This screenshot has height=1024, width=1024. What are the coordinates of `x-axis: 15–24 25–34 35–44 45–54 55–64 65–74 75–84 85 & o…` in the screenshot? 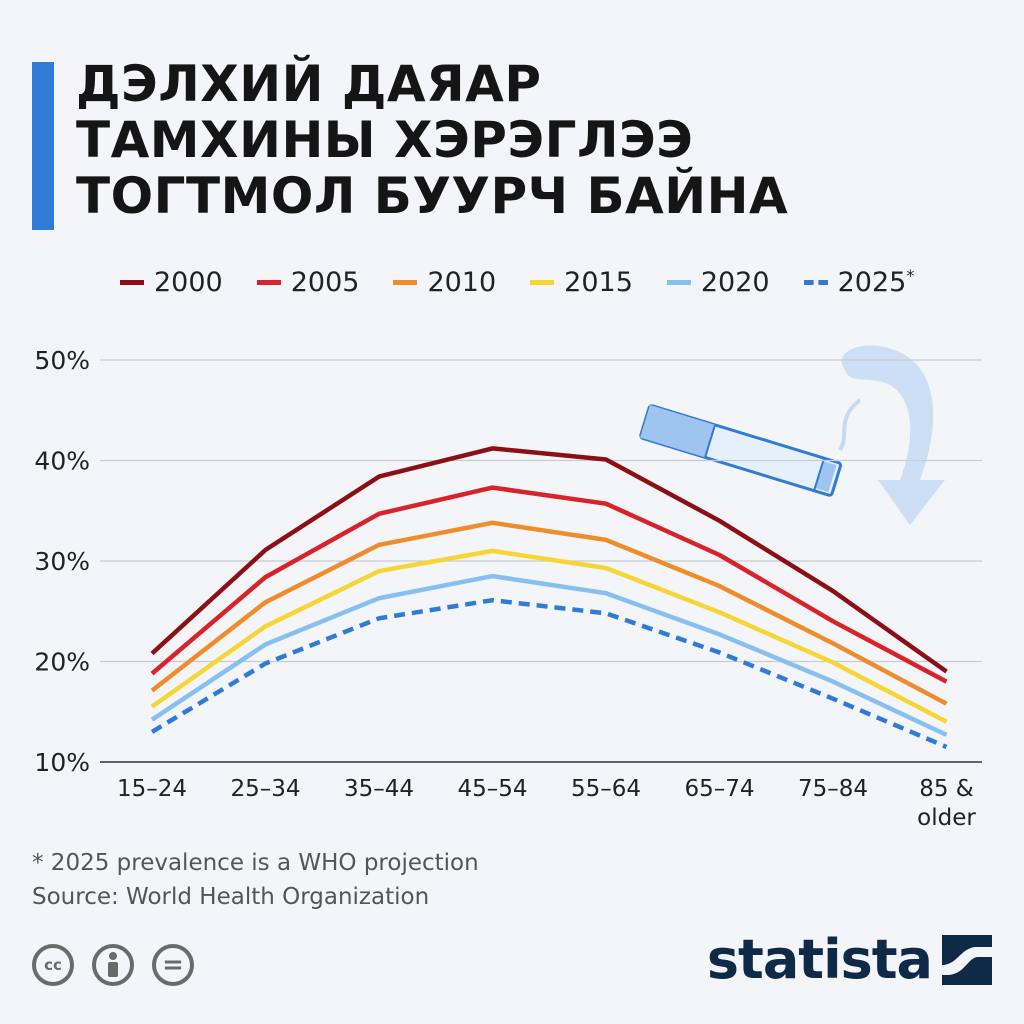 It's located at (546, 803).